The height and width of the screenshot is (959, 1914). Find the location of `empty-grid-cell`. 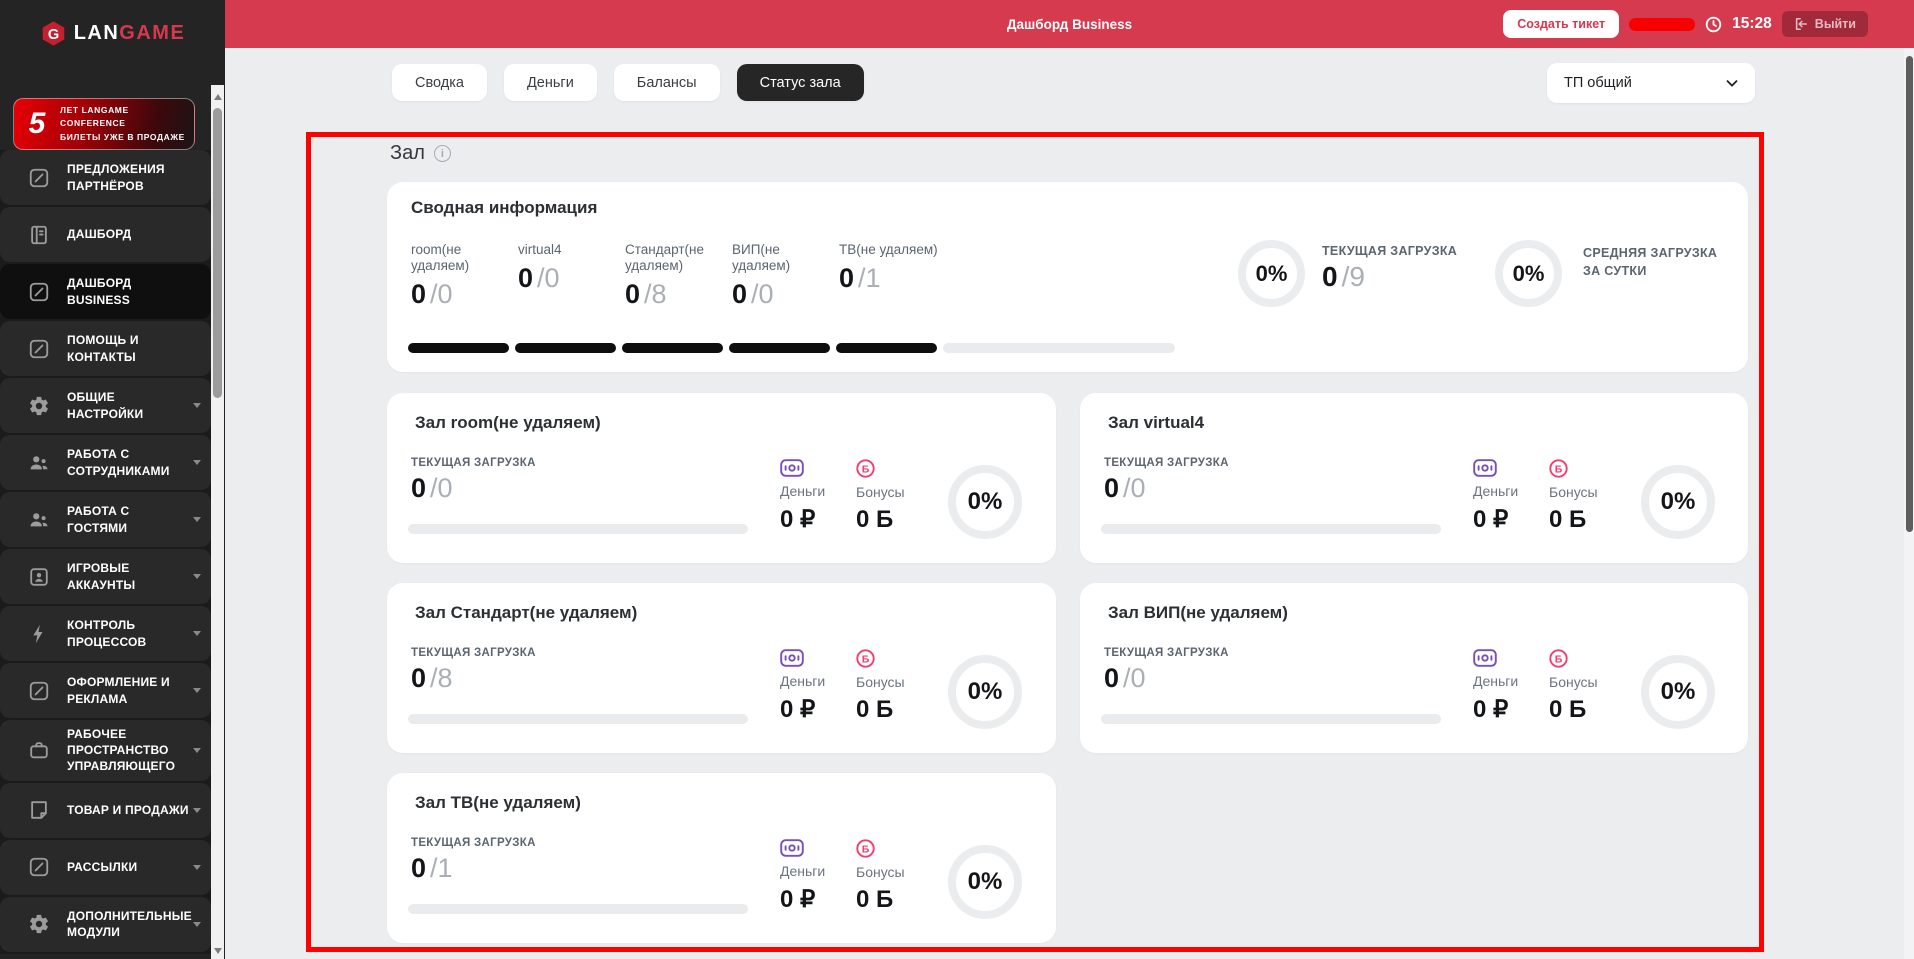

empty-grid-cell is located at coordinates (1414, 858).